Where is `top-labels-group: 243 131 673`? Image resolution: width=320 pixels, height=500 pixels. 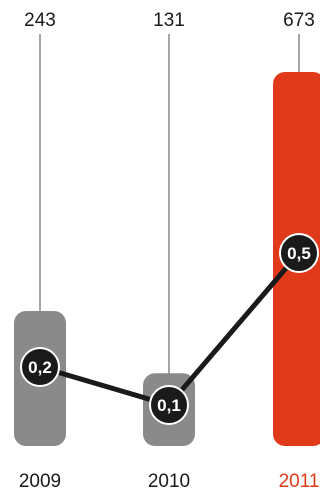 top-labels-group: 243 131 673 is located at coordinates (169, 20).